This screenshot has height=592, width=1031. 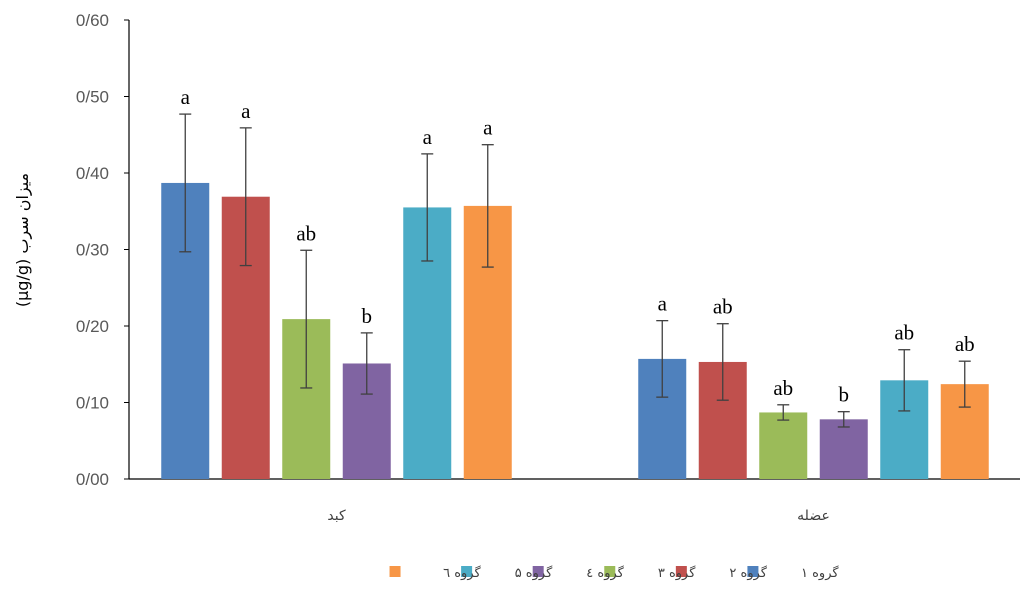 I want to click on y-tick-label: 0/00, so click(x=92, y=479).